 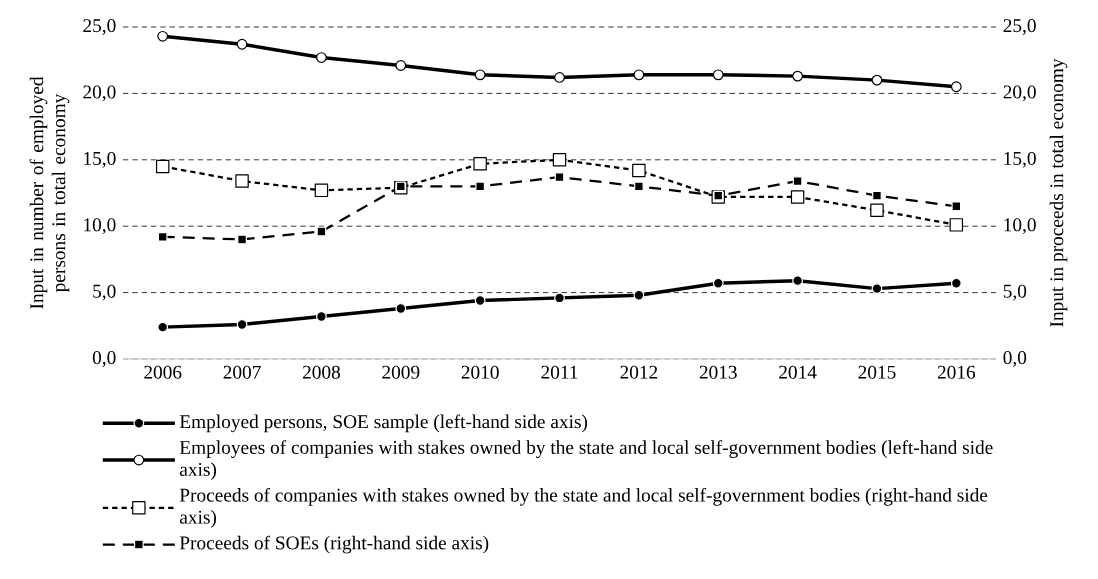 What do you see at coordinates (1019, 93) in the screenshot?
I see `y2-tick-label: 20,0` at bounding box center [1019, 93].